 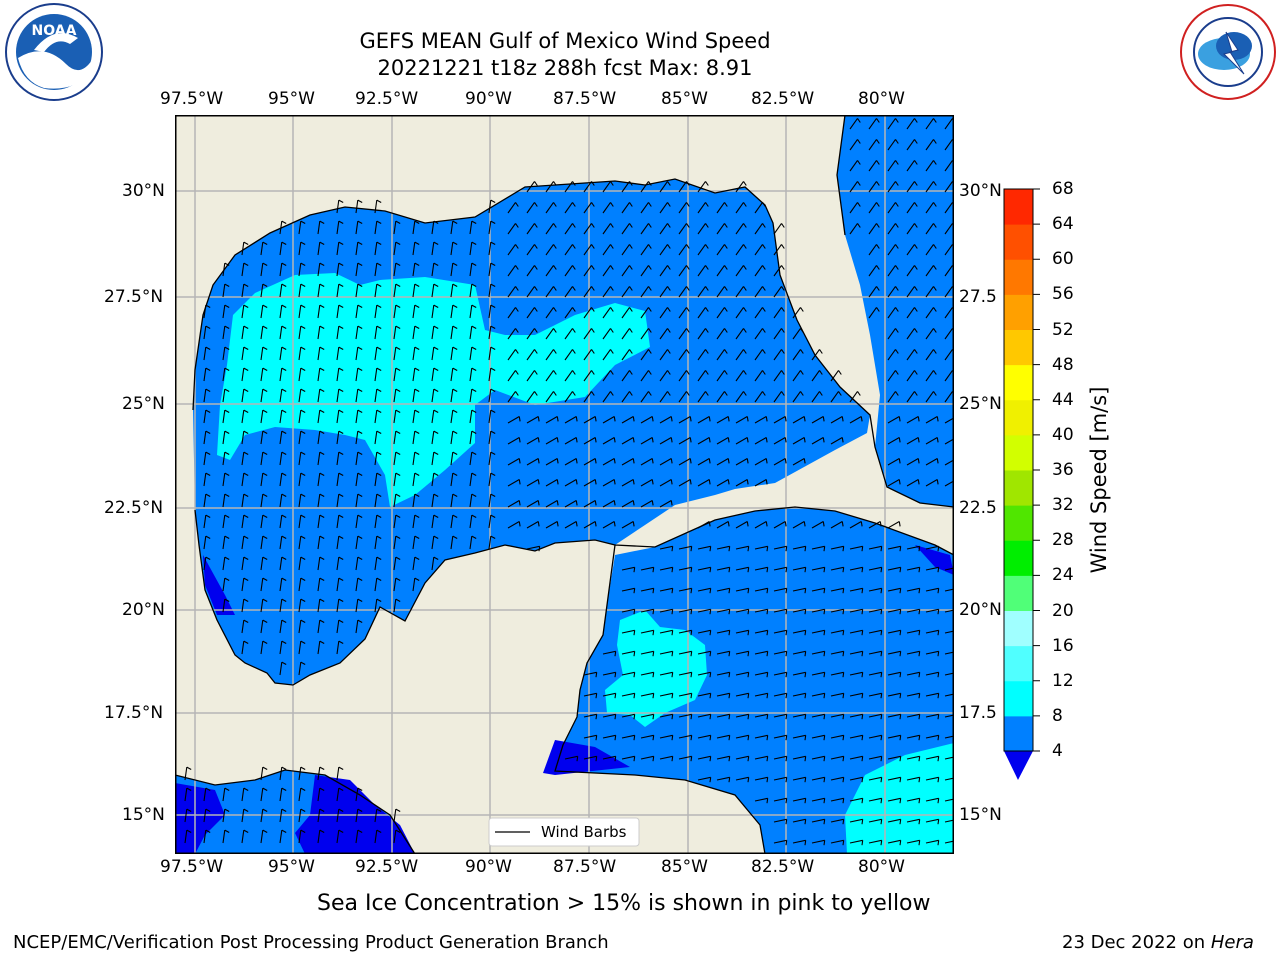 I want to click on lat-tick-right: 17.5, so click(x=978, y=713).